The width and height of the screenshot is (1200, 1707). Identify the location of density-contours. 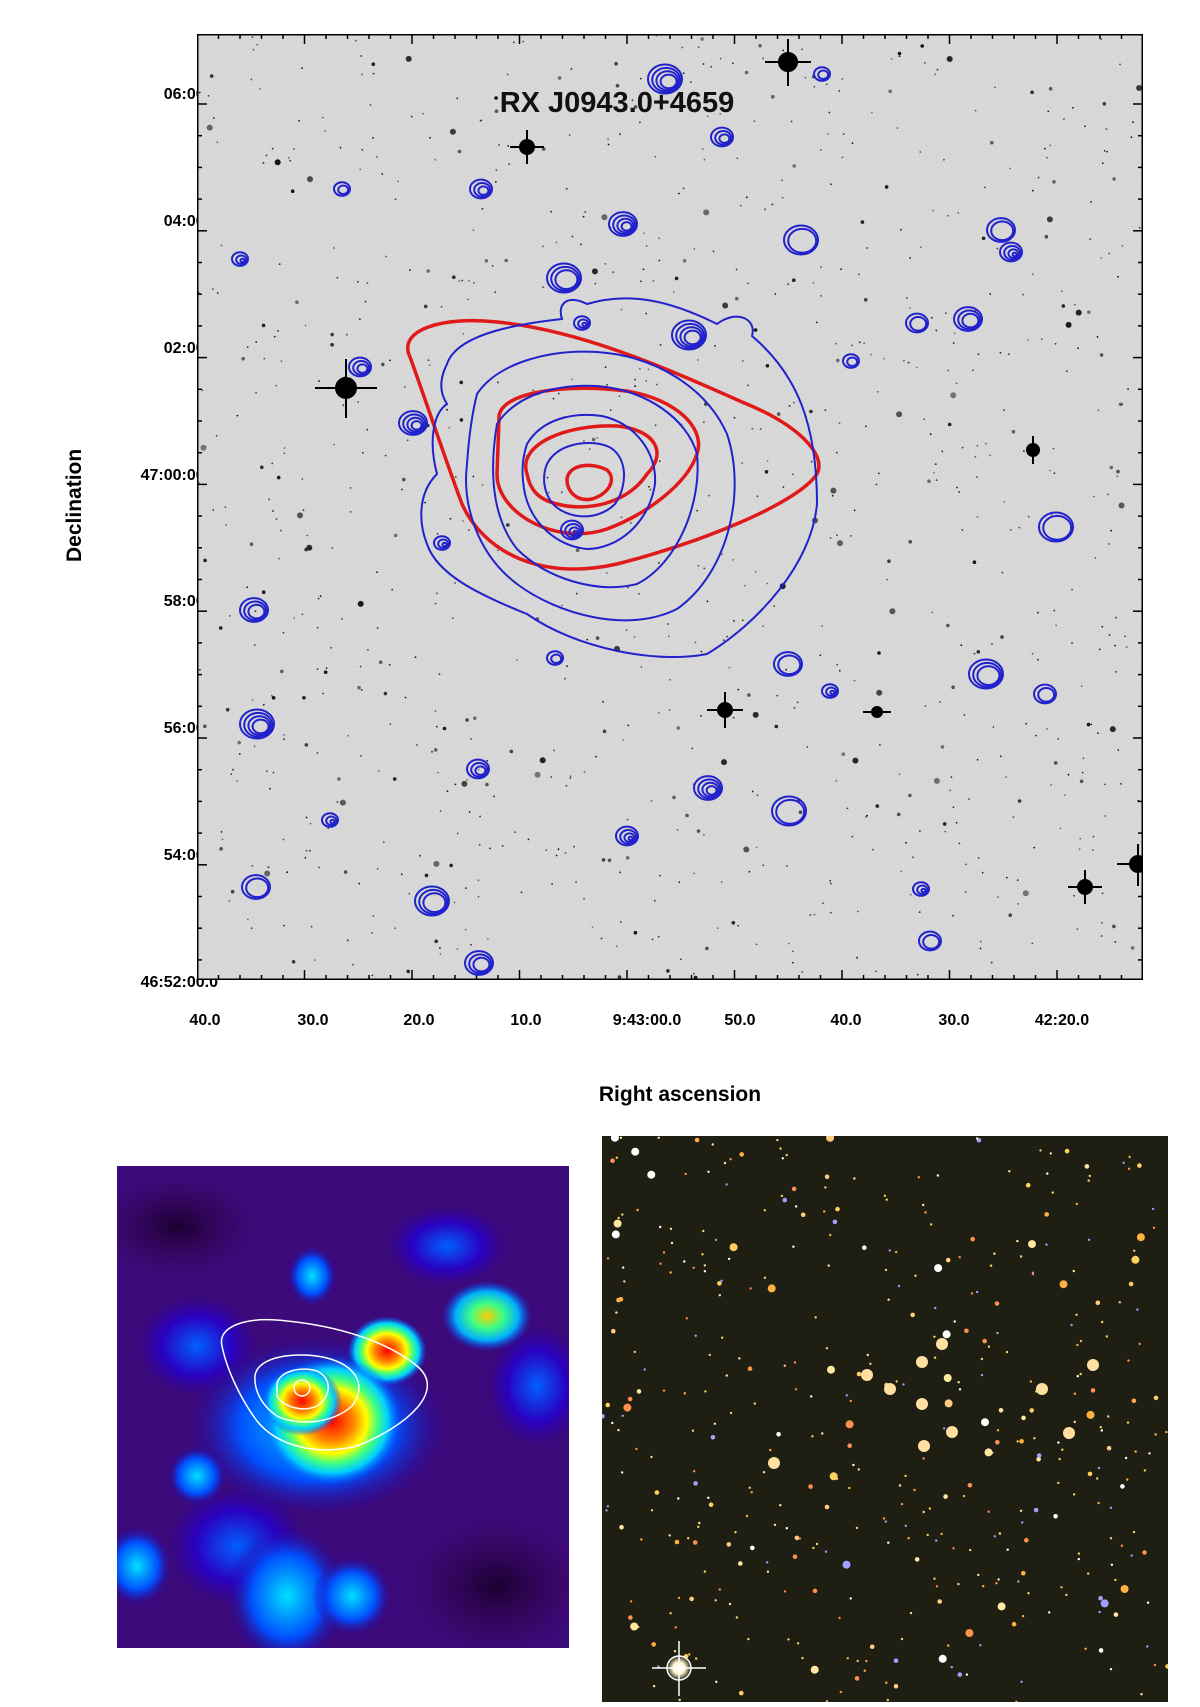
(619, 478).